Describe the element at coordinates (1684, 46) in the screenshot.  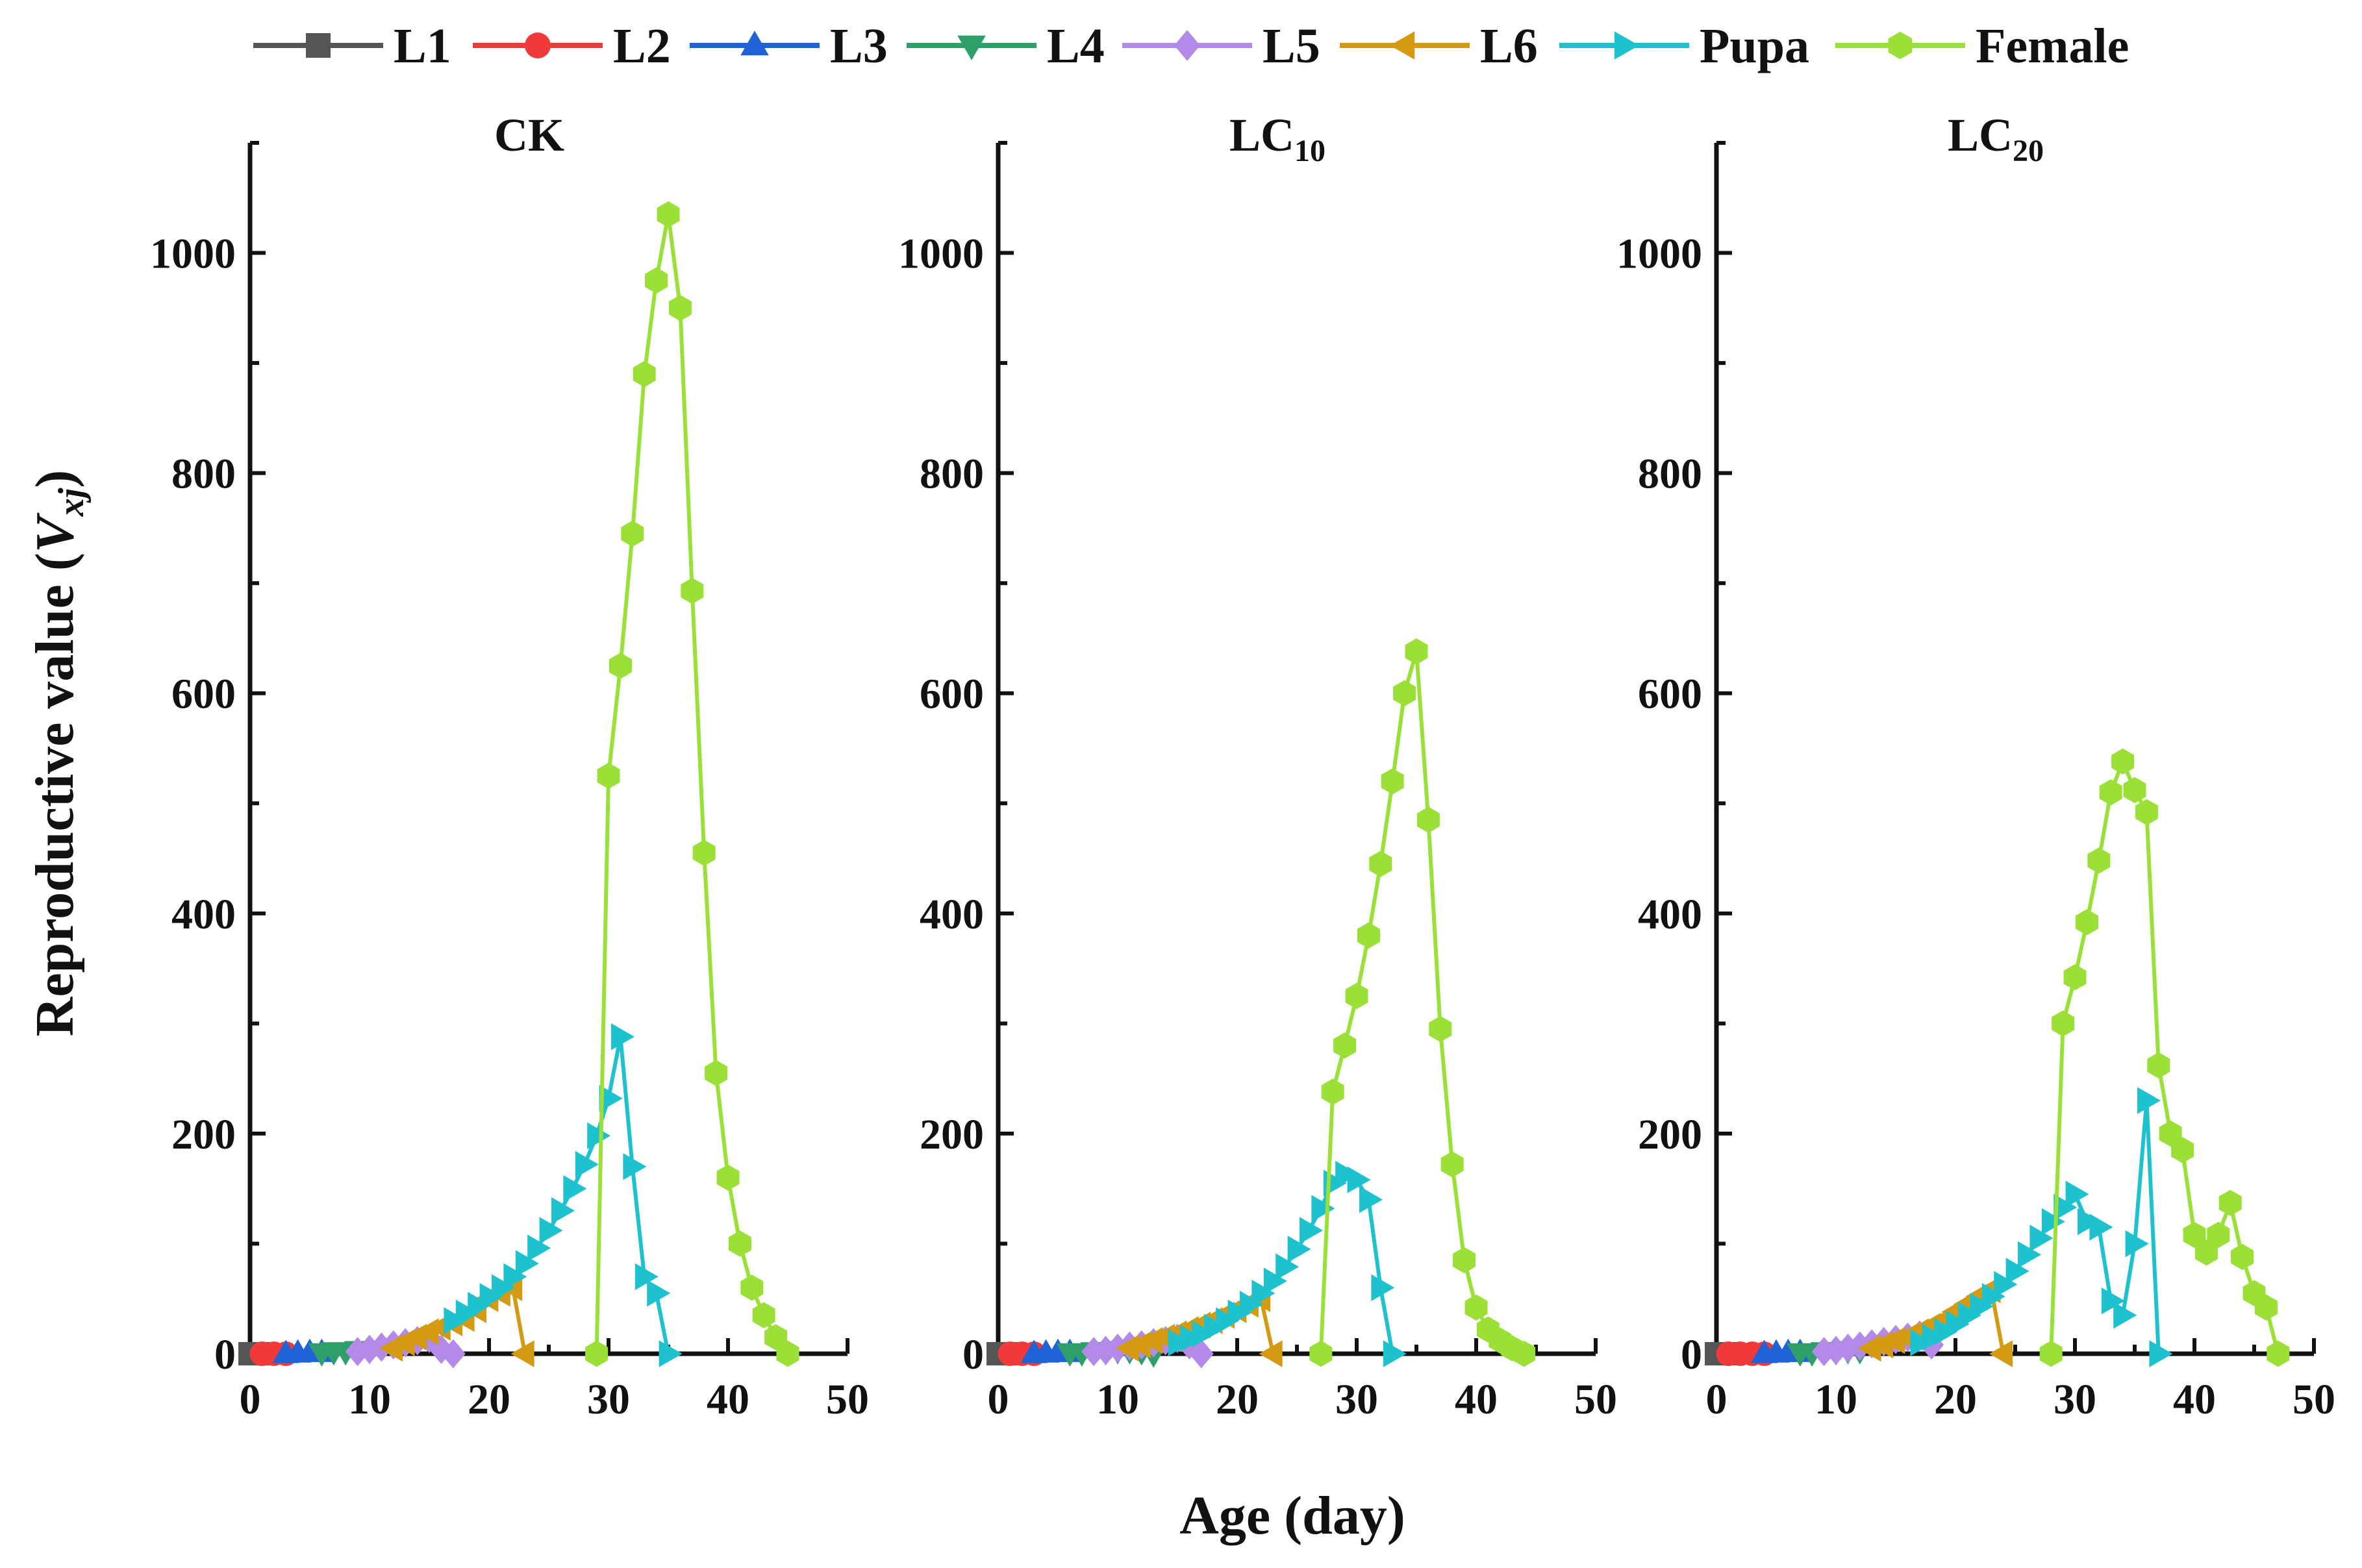
I see `legend-item-pupa: Pupa` at that location.